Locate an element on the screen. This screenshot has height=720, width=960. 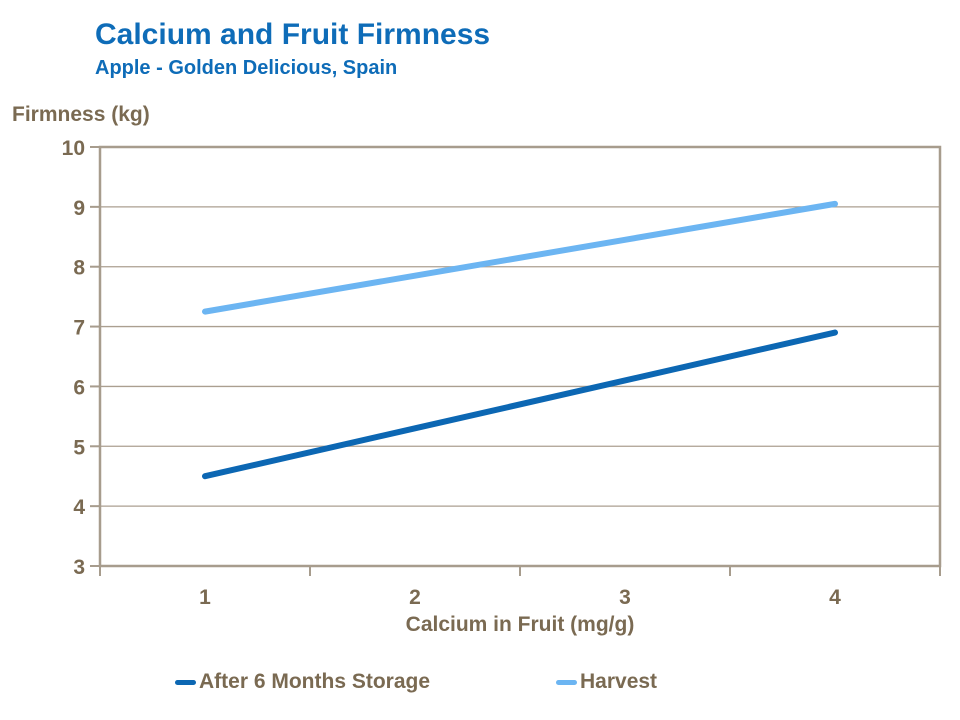
y-tick-label: 3 is located at coordinates (79, 567).